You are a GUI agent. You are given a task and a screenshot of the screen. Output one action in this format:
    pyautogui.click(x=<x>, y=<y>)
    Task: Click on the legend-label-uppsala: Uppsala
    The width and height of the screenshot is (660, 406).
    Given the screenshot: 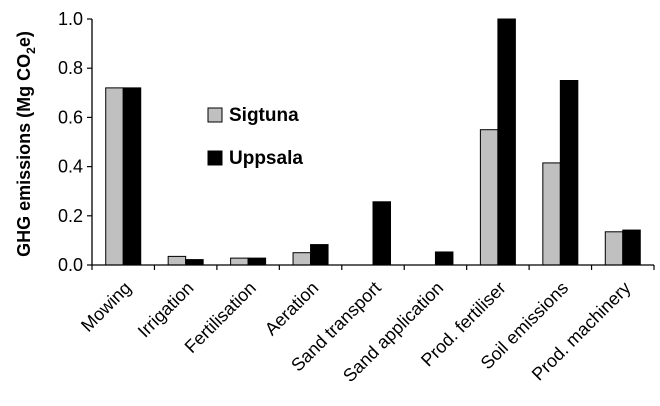 What is the action you would take?
    pyautogui.click(x=266, y=158)
    